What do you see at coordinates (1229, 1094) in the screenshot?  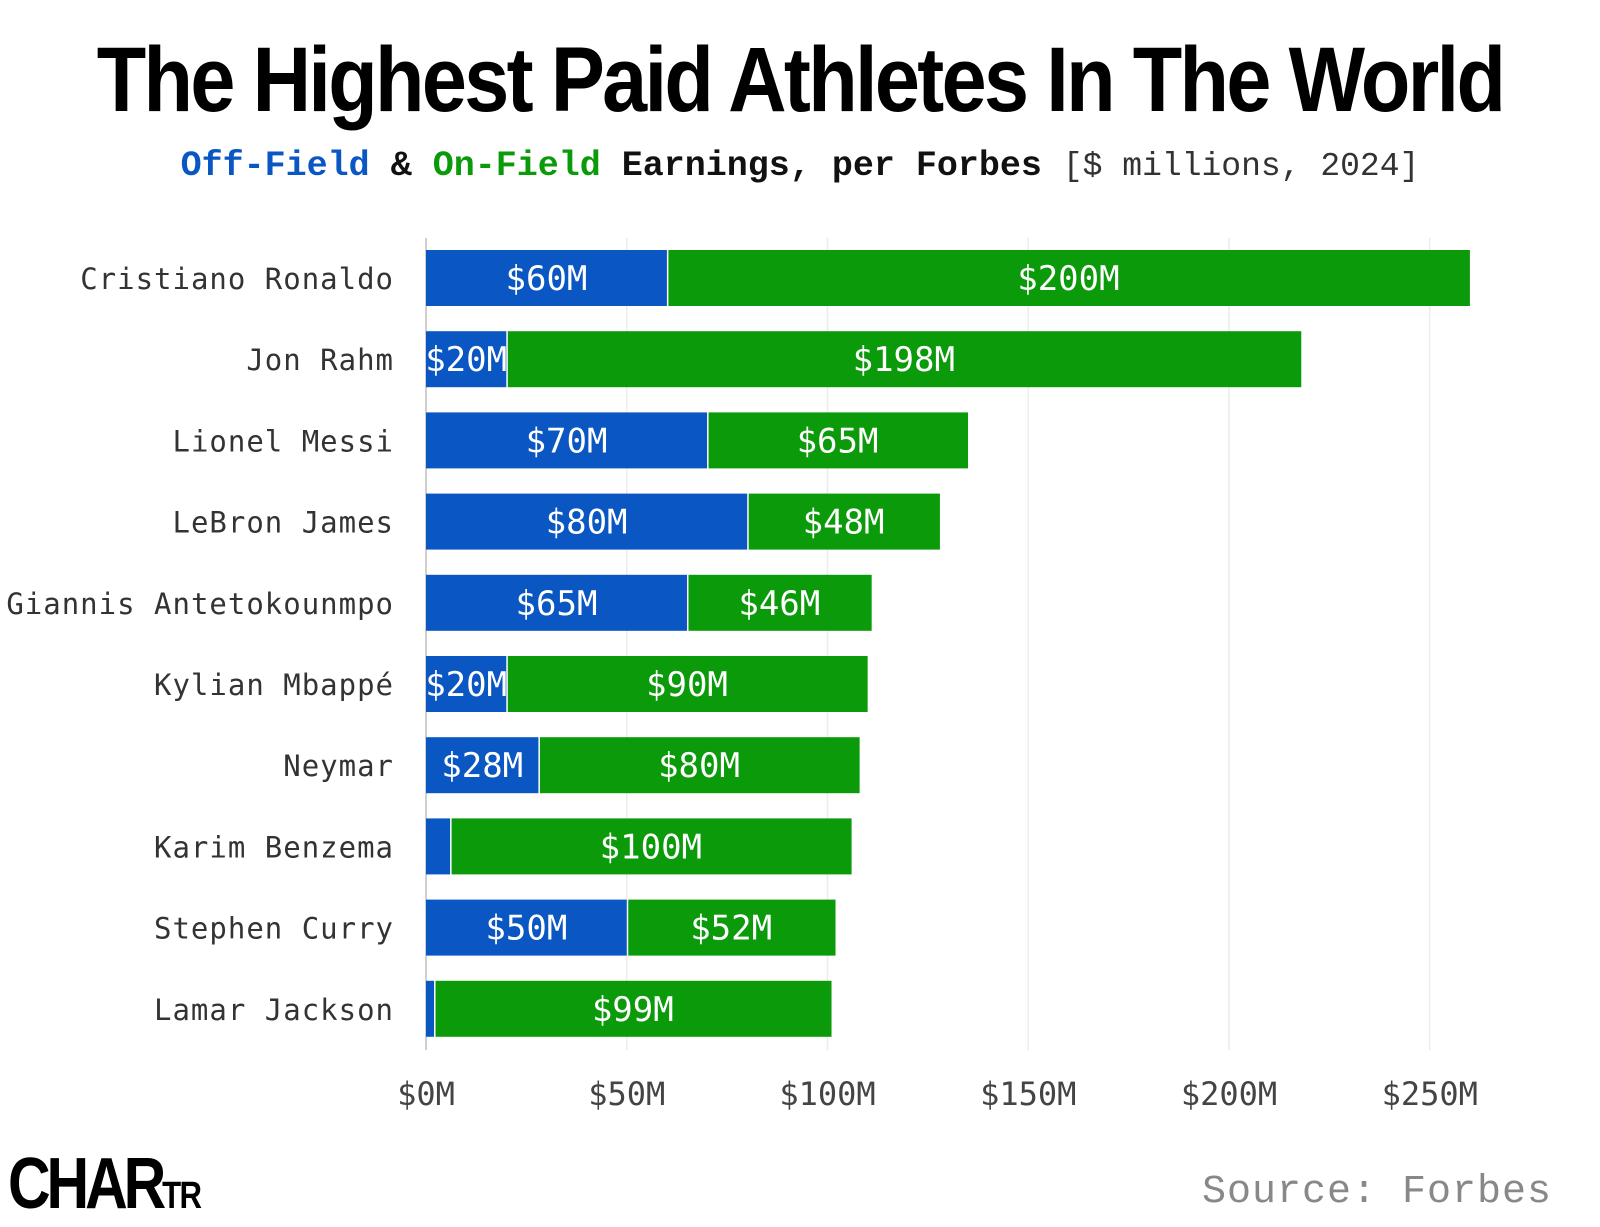 I see `x-tick-label: $200M` at bounding box center [1229, 1094].